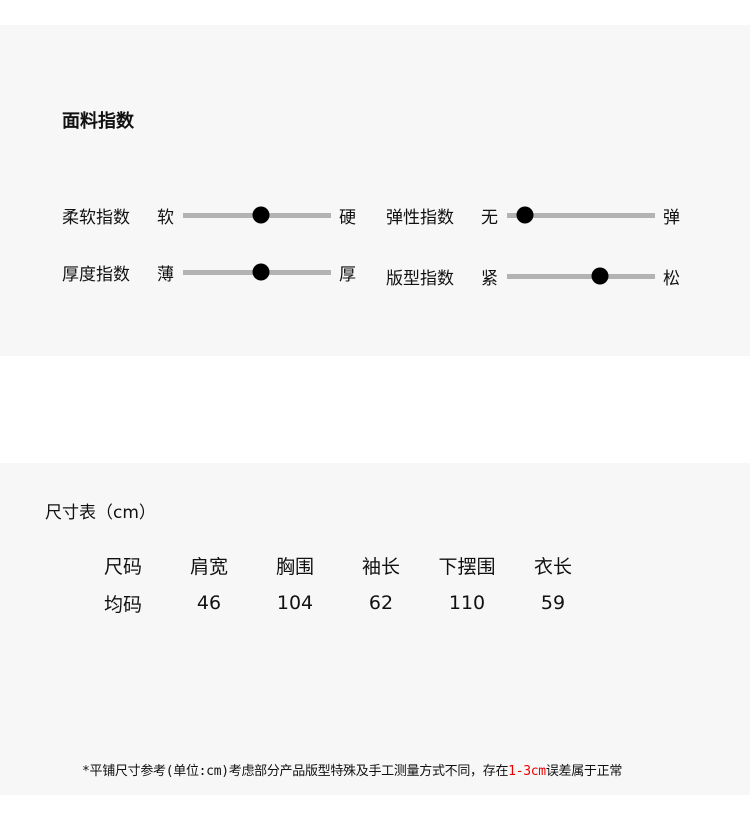 This screenshot has width=750, height=820. Describe the element at coordinates (347, 274) in the screenshot. I see `slider-max-label: 厚` at that location.